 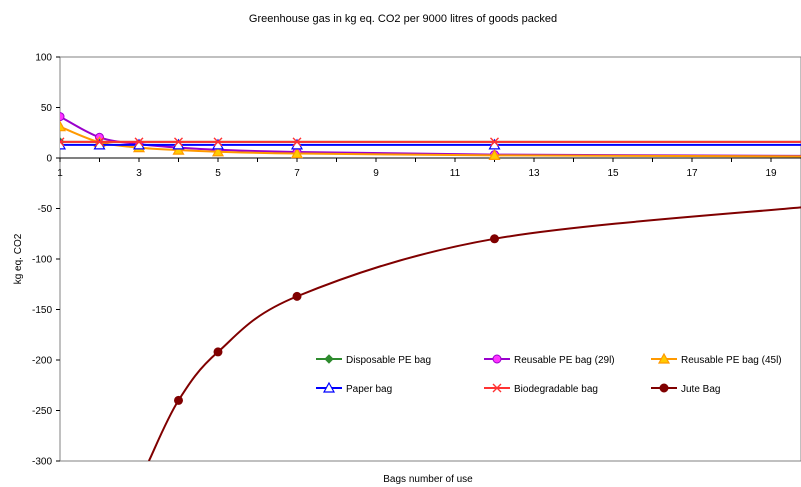 What do you see at coordinates (700, 389) in the screenshot?
I see `legend-label: Jute Bag` at bounding box center [700, 389].